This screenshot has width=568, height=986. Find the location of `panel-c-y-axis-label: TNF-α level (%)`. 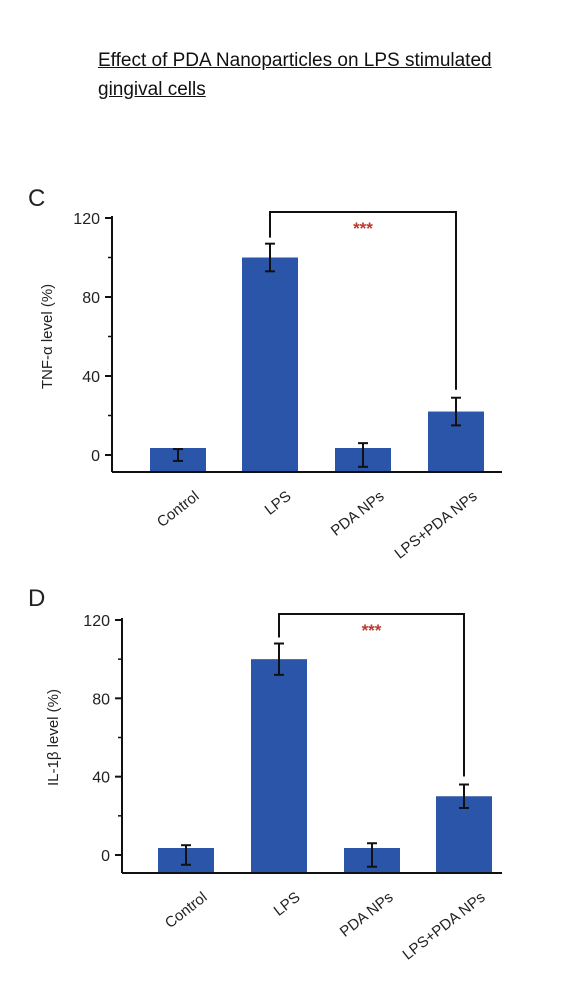

panel-c-y-axis-label: TNF-α level (%) is located at coordinates (47, 336).